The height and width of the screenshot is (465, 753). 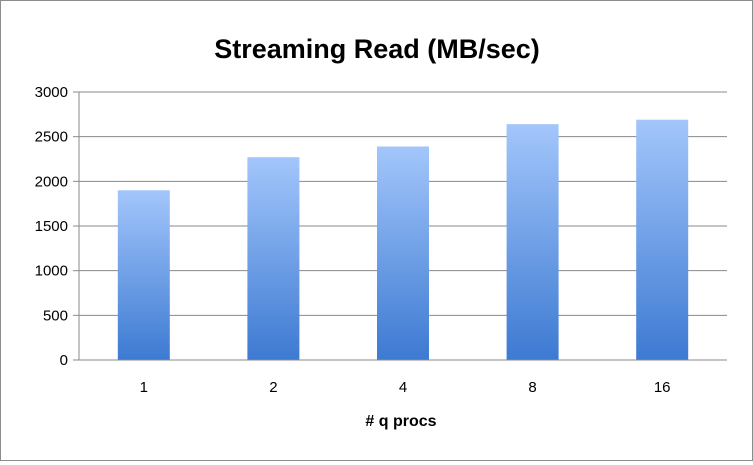 What do you see at coordinates (532, 387) in the screenshot?
I see `x-tick-label: 8` at bounding box center [532, 387].